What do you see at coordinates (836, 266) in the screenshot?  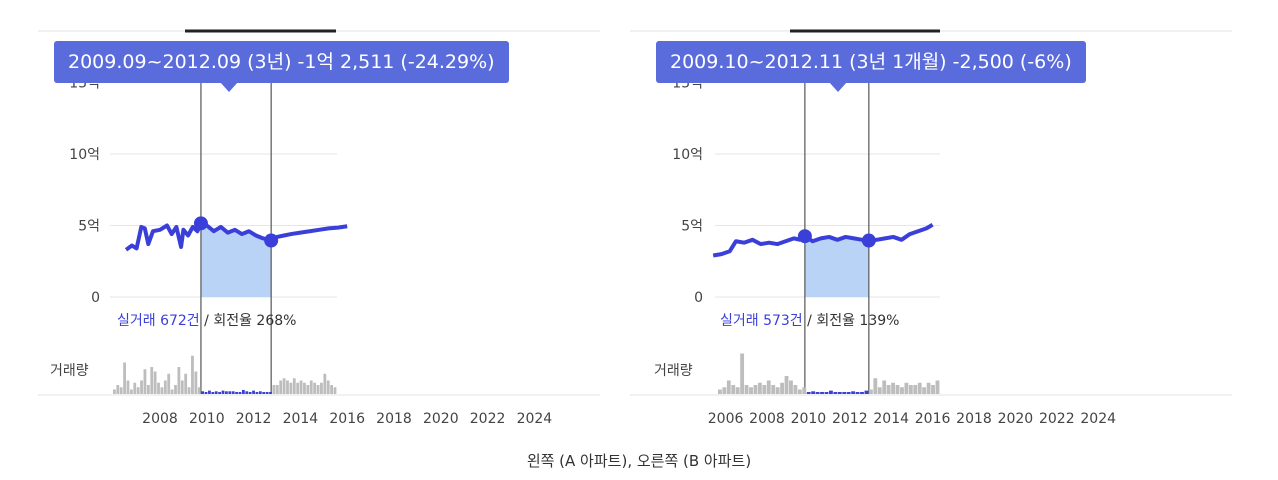 I see `selection-area` at bounding box center [836, 266].